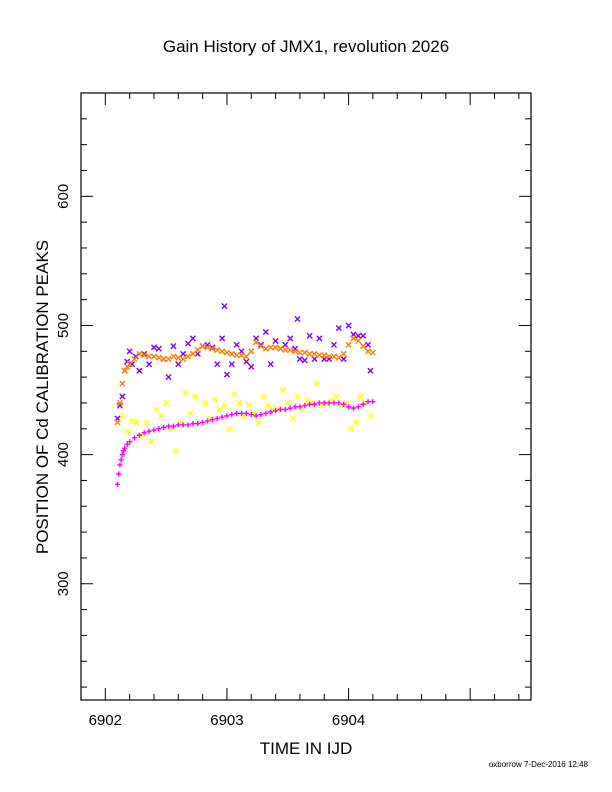 This screenshot has width=612, height=792. Describe the element at coordinates (42, 397) in the screenshot. I see `y-axis-label: POSITION OF Cd CALIBRATION PEAKS` at that location.